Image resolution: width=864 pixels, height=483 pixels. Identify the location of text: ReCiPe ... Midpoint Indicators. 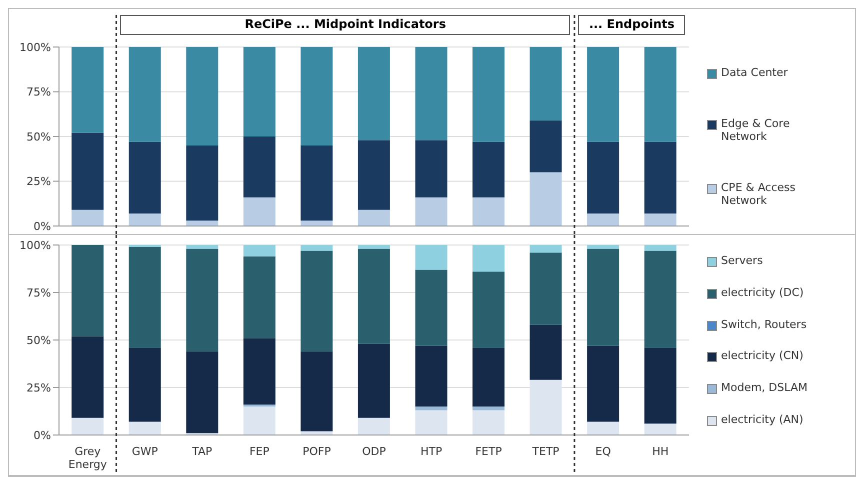
(345, 25).